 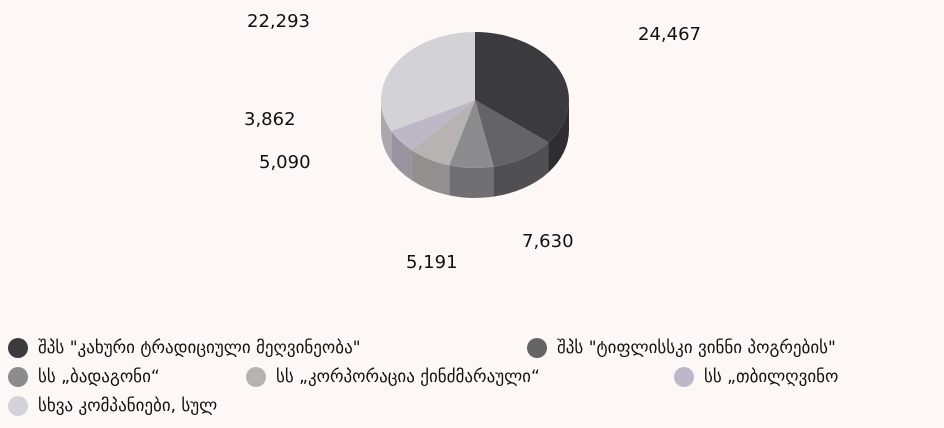 I want to click on data-label: 7,630, so click(x=548, y=241).